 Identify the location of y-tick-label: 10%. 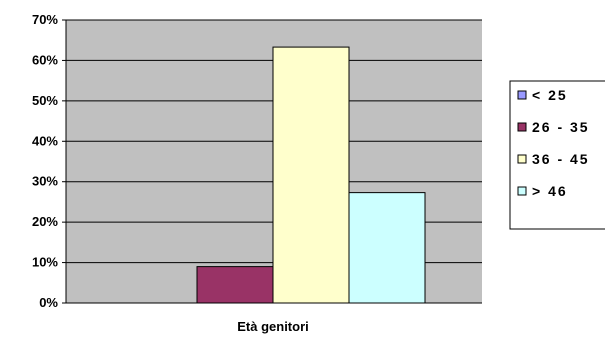
(45, 262).